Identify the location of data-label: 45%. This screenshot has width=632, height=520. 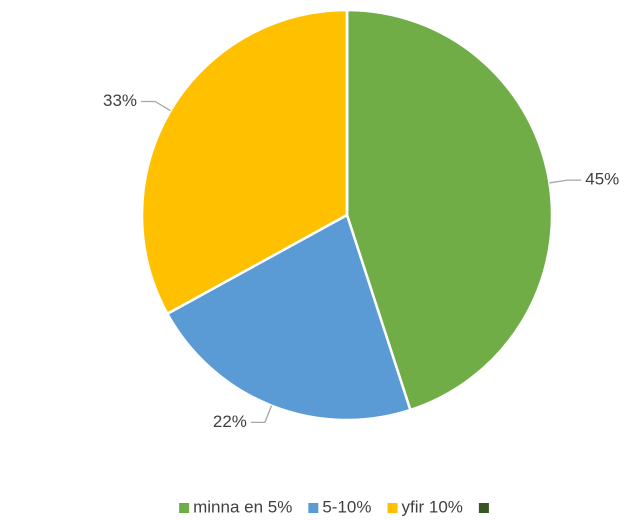
(602, 179).